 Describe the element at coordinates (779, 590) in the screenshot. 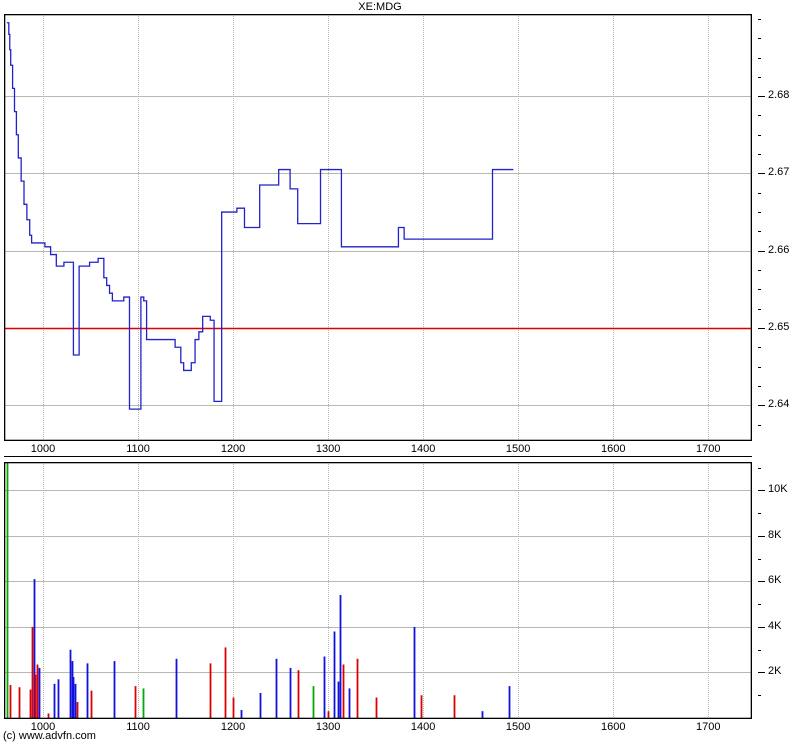

I see `volume-y-axis: 10K 8K 6K 4K 2K` at that location.